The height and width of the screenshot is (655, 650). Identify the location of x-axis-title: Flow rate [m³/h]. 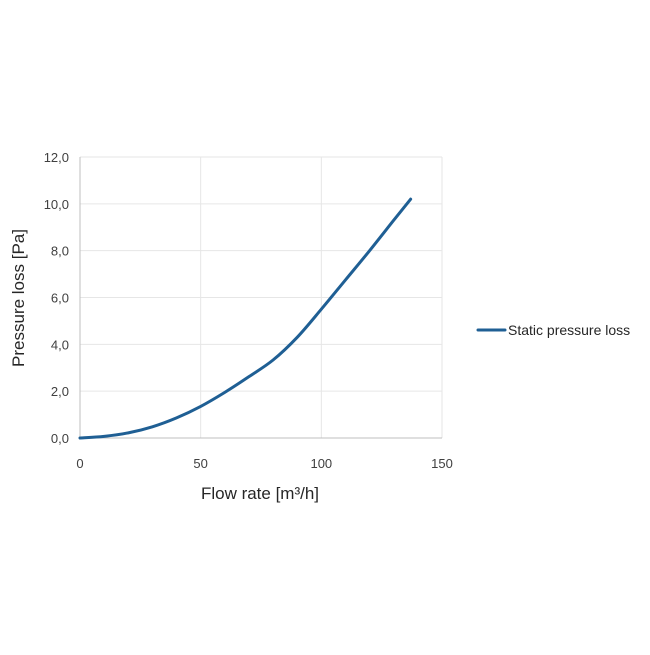
(260, 493).